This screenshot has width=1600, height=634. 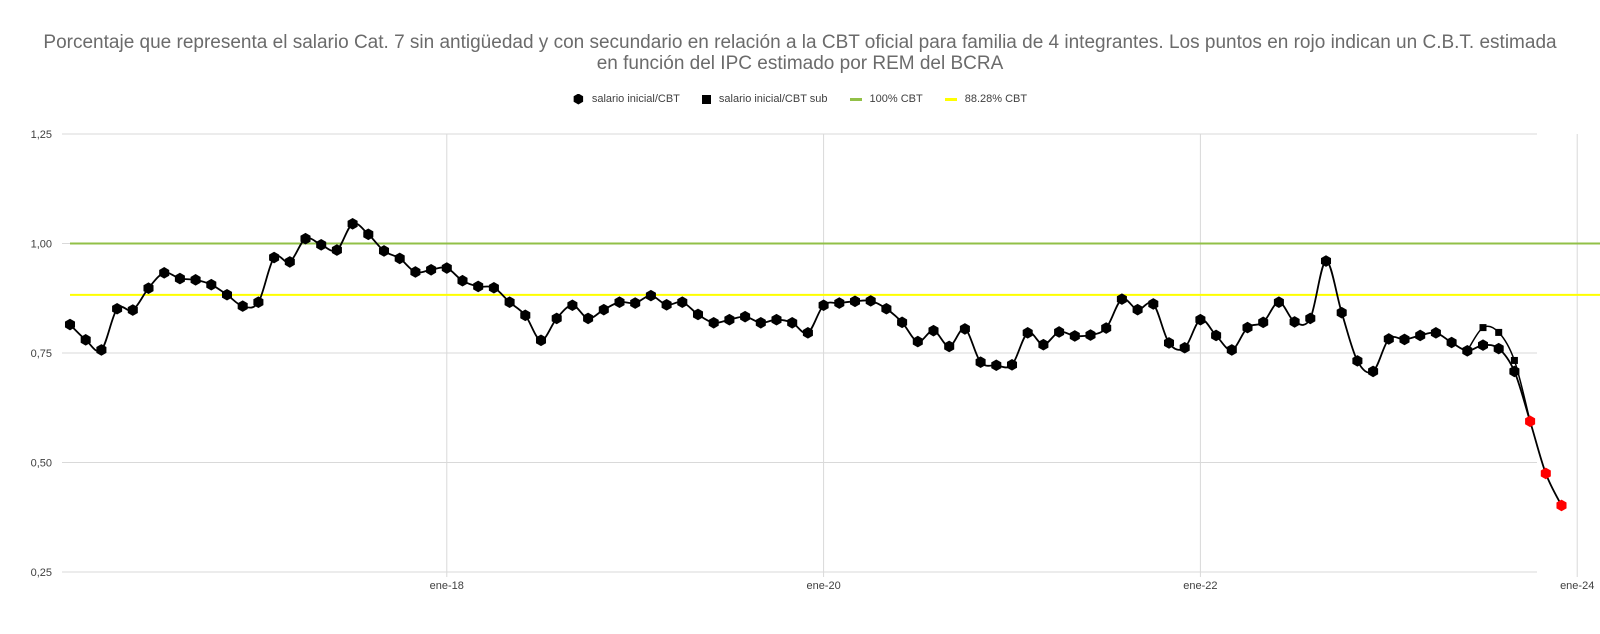 I want to click on legend-item-88-cbt: 88.28% CBT, so click(x=986, y=99).